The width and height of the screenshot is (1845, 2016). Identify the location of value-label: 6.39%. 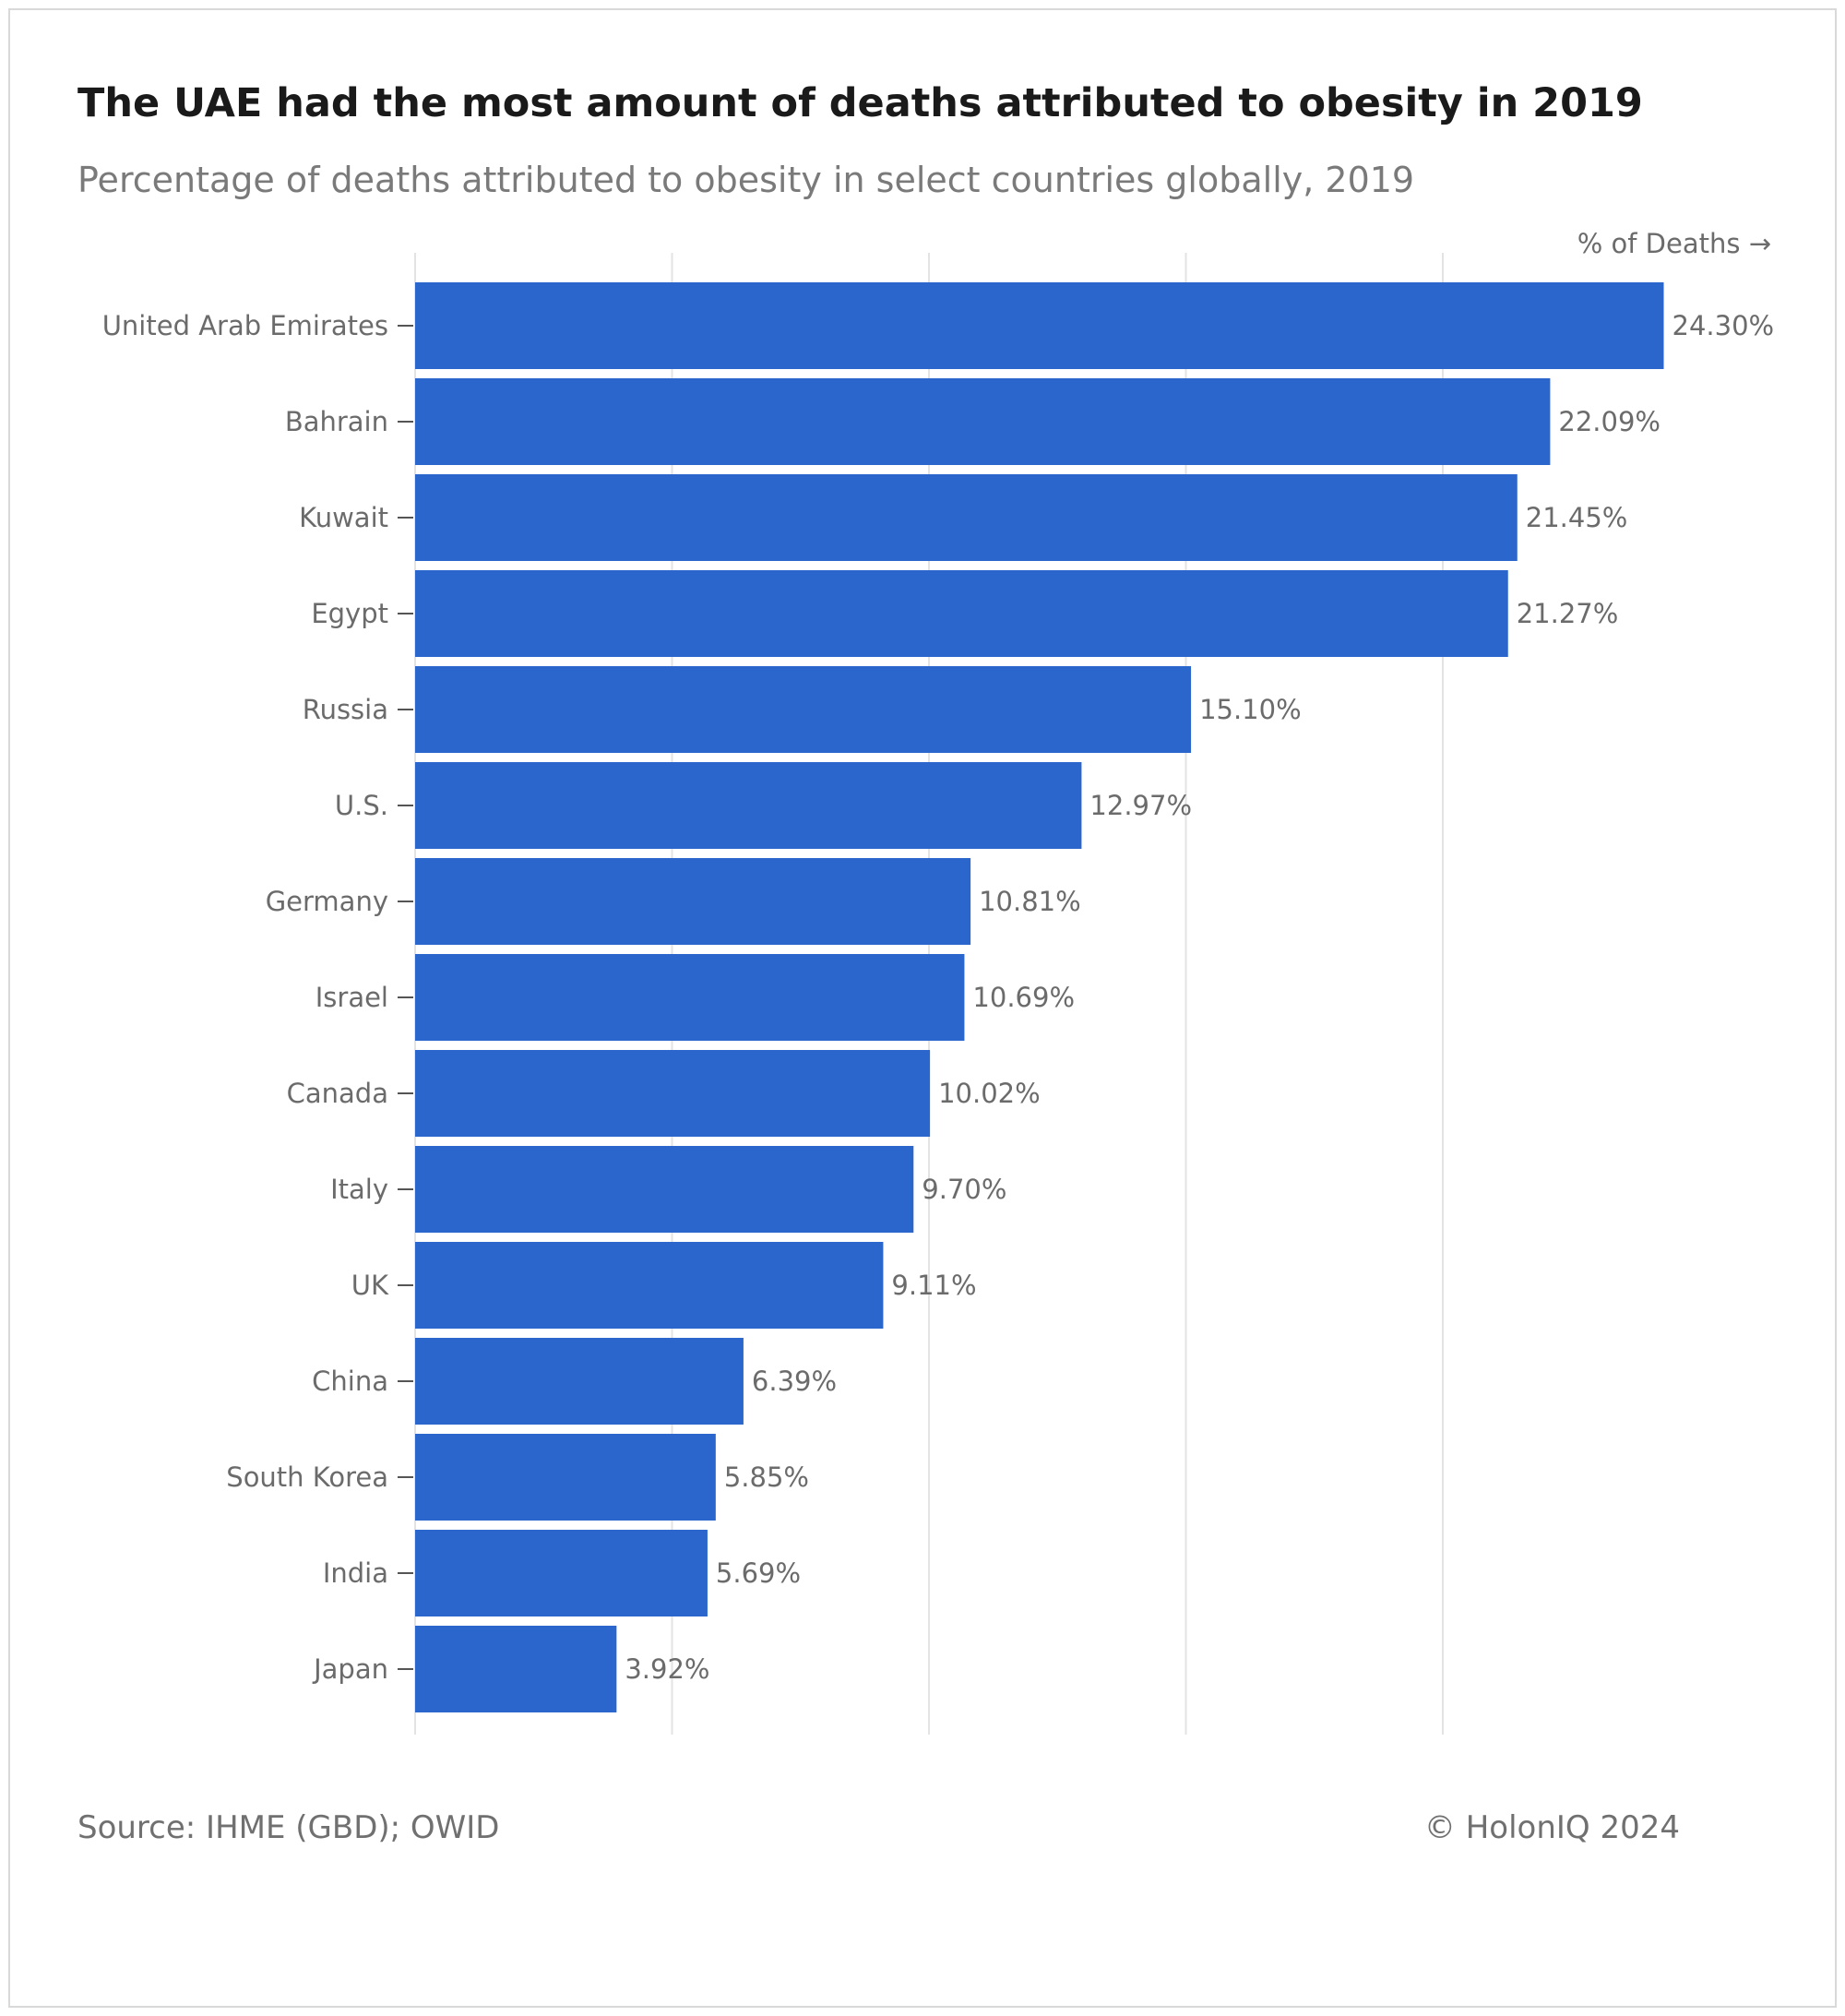
(794, 1381).